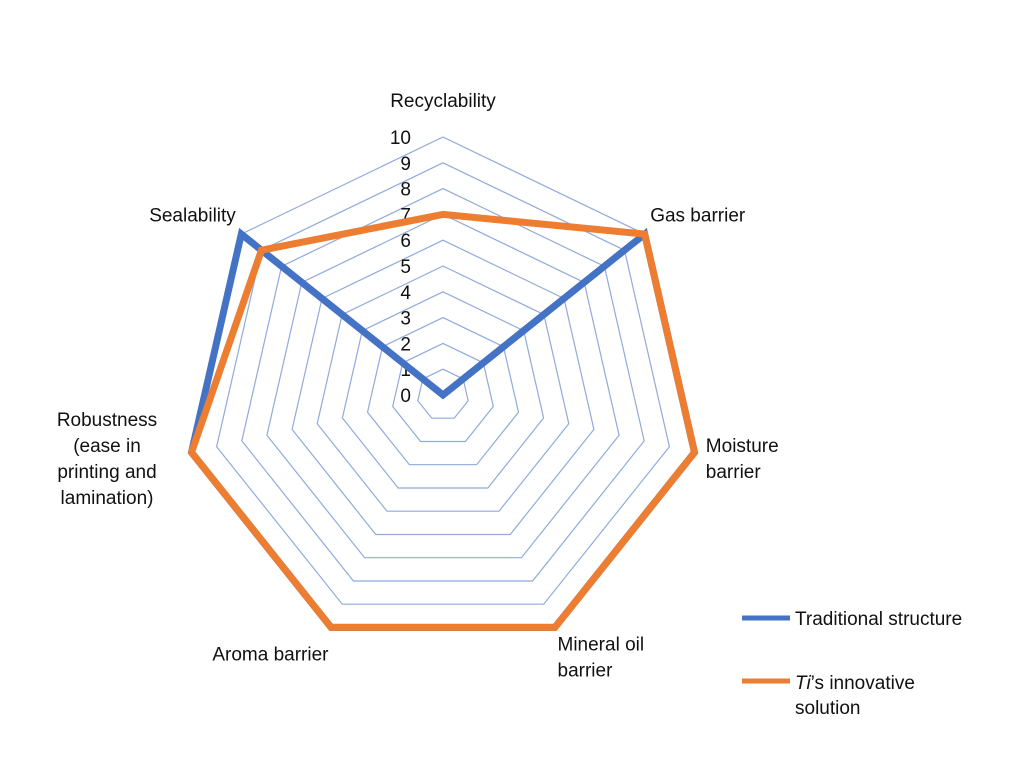 This screenshot has height=768, width=1024. I want to click on category-label-5-line-1: (ease in, so click(107, 446).